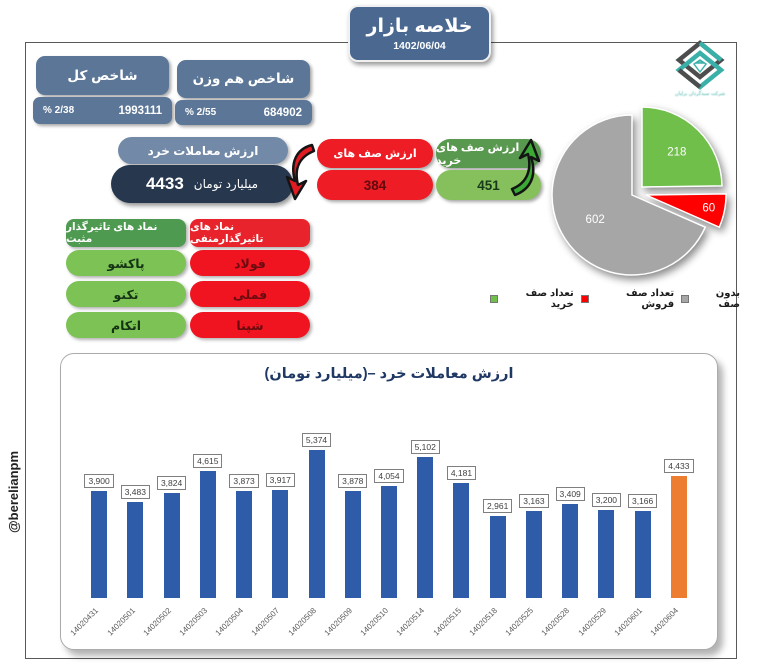 The height and width of the screenshot is (668, 768). I want to click on bar-column: 3,917, so click(280, 535).